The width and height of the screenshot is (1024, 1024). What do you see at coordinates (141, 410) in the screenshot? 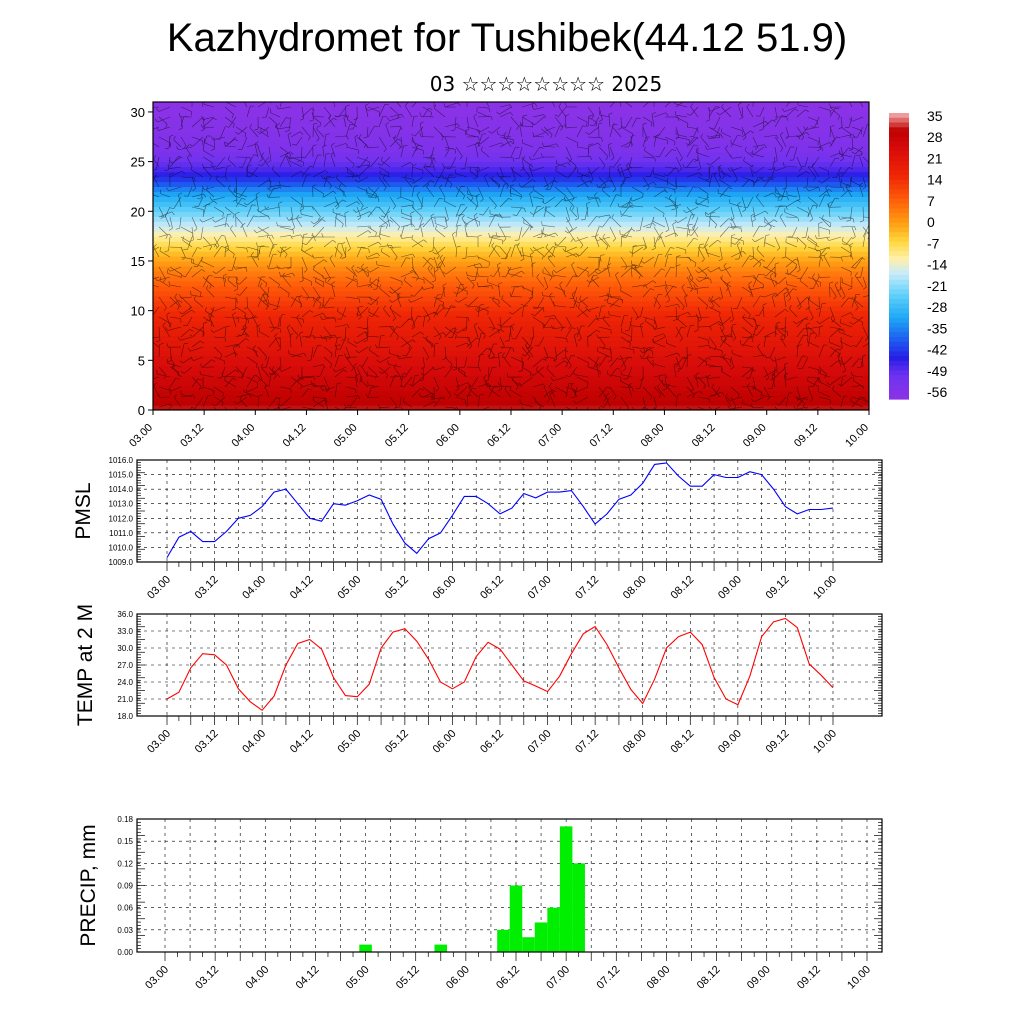
I see `y-tick-label: 0` at bounding box center [141, 410].